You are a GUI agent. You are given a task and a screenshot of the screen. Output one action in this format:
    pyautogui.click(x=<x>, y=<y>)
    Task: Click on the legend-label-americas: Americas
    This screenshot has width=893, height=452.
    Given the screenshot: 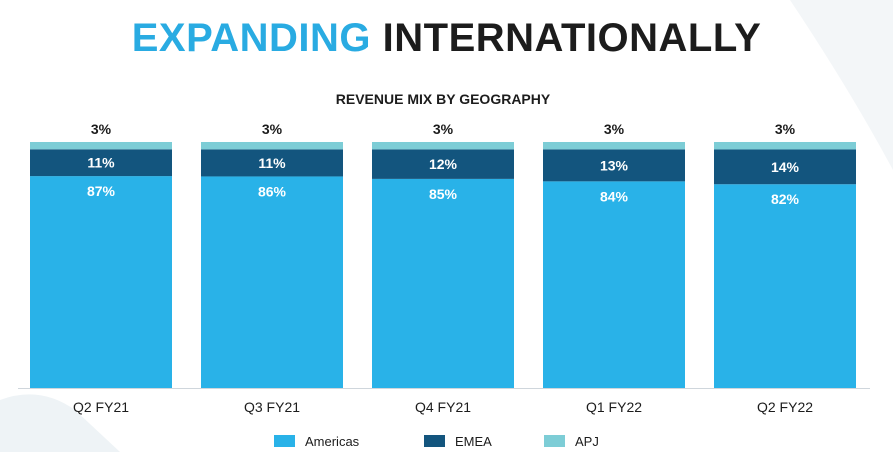 What is the action you would take?
    pyautogui.click(x=332, y=441)
    